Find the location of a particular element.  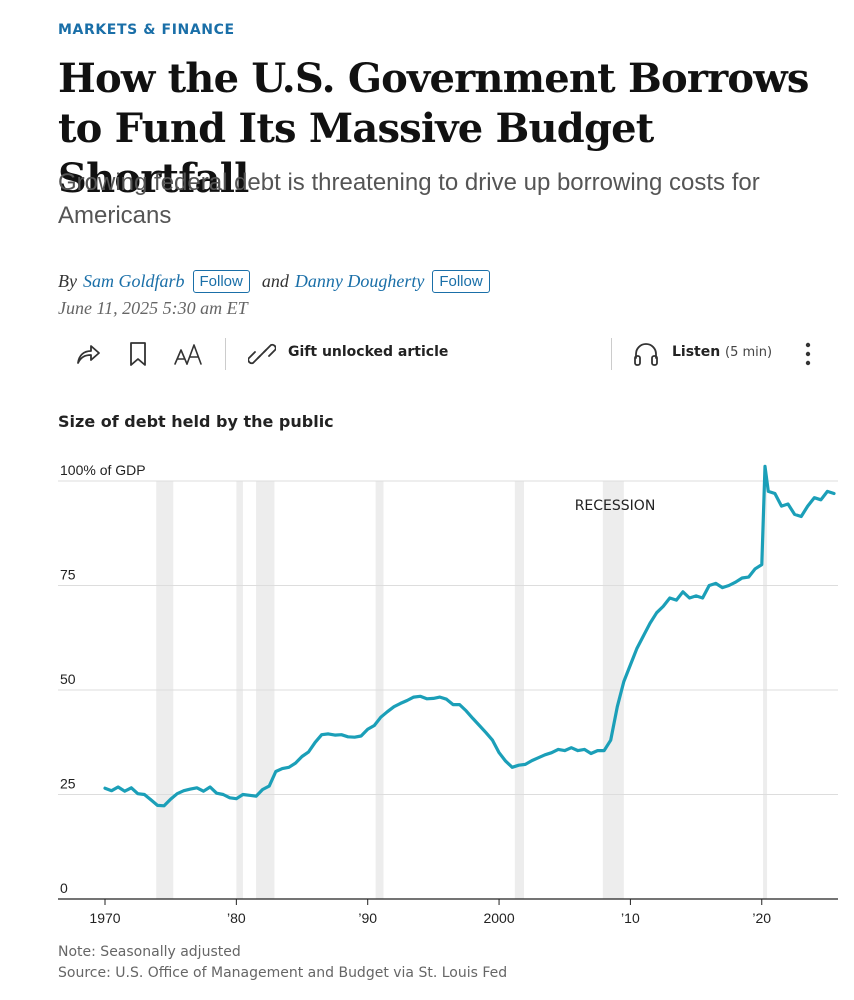

text-size-icon is located at coordinates (189, 354).